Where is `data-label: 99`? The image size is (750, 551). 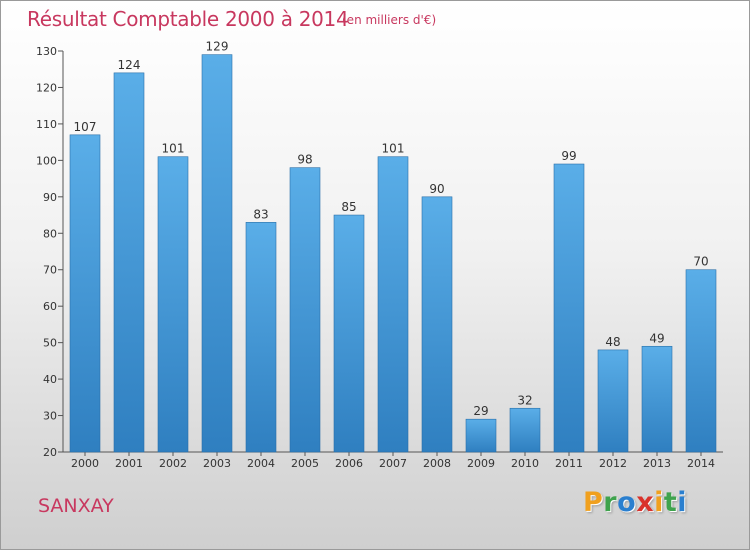
data-label: 99 is located at coordinates (568, 156).